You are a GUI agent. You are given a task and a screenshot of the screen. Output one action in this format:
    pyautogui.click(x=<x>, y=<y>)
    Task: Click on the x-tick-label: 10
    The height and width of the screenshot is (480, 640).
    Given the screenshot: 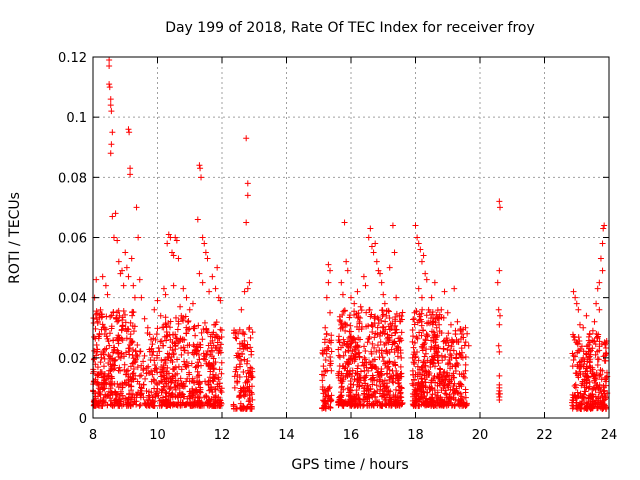 What is the action you would take?
    pyautogui.click(x=157, y=435)
    